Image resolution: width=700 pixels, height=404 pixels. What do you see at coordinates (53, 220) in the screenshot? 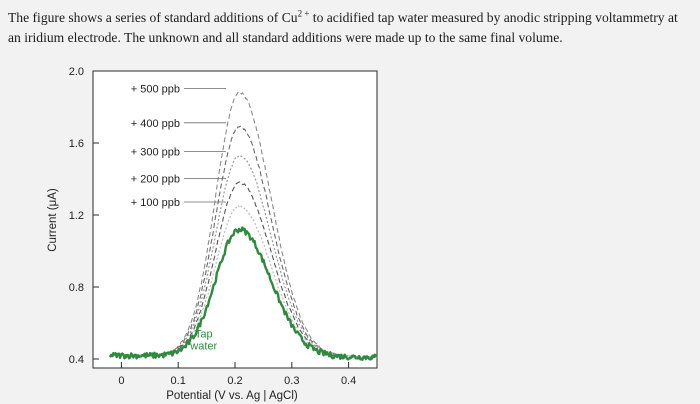
I see `y-axis-label: Current (μA)` at bounding box center [53, 220].